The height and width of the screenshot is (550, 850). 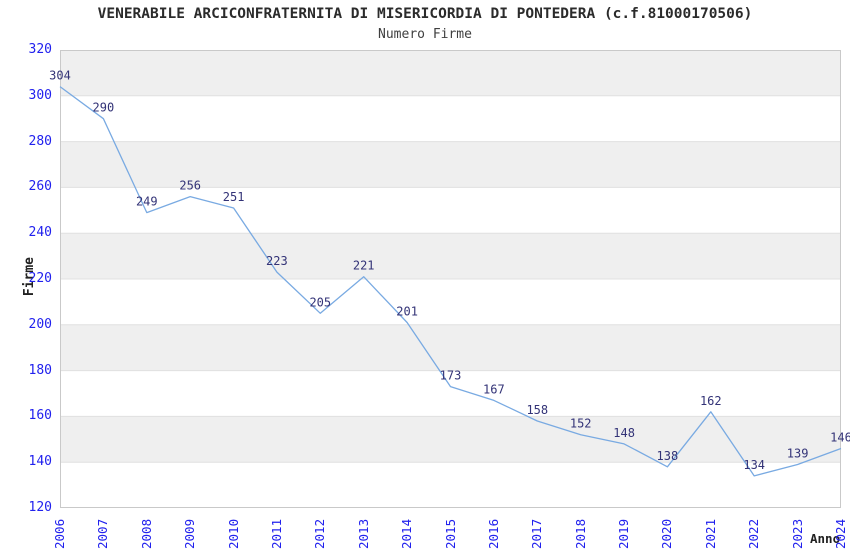 I want to click on x-tick-label: 2018, so click(x=580, y=533).